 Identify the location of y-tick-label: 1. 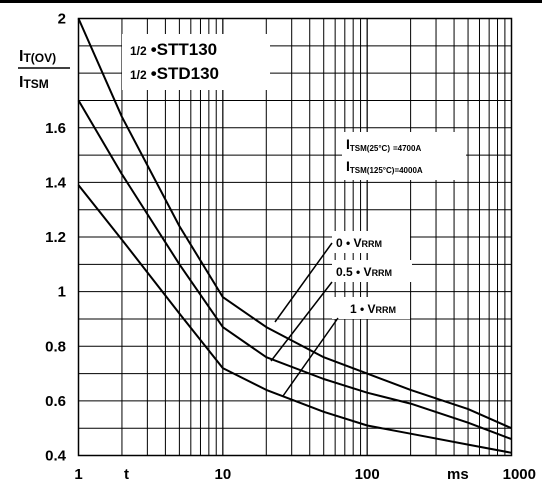
(62, 292).